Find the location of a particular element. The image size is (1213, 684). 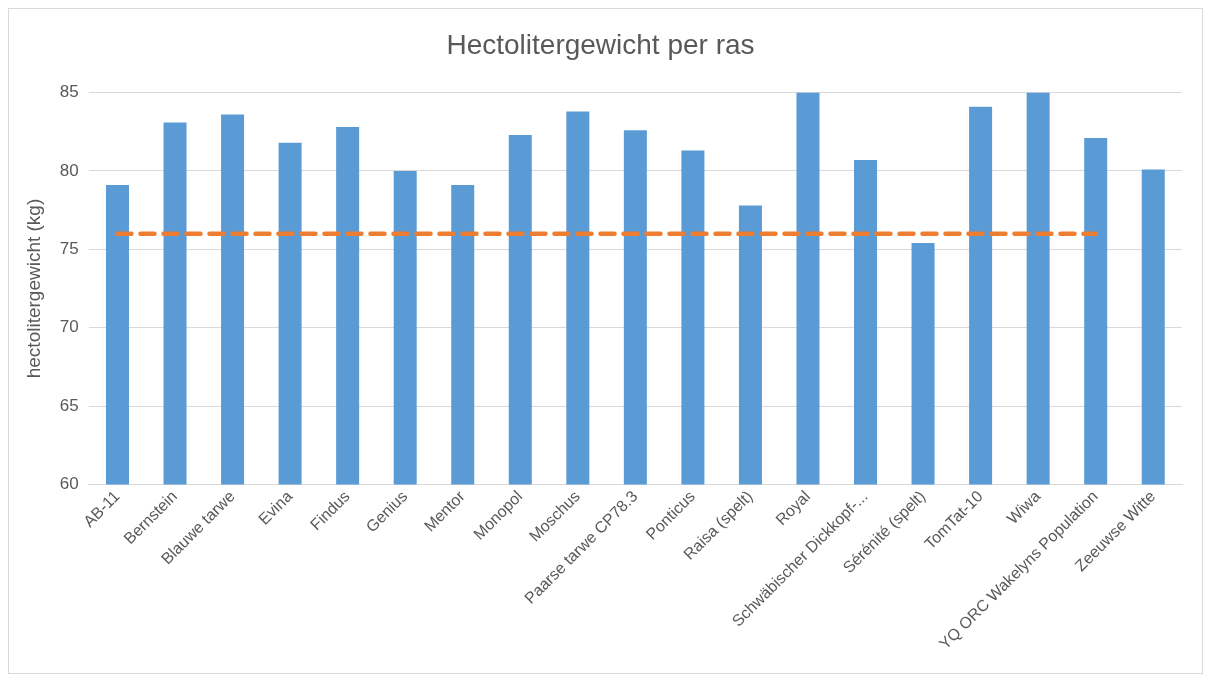

y-tick-label: 80 is located at coordinates (69, 170).